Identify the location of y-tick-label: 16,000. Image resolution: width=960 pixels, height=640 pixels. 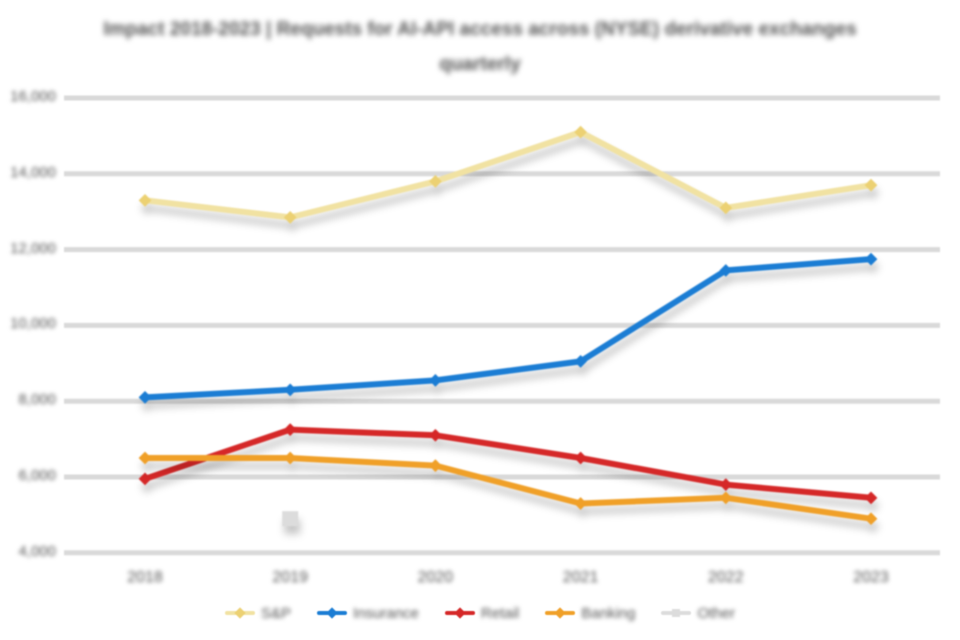
(33, 96).